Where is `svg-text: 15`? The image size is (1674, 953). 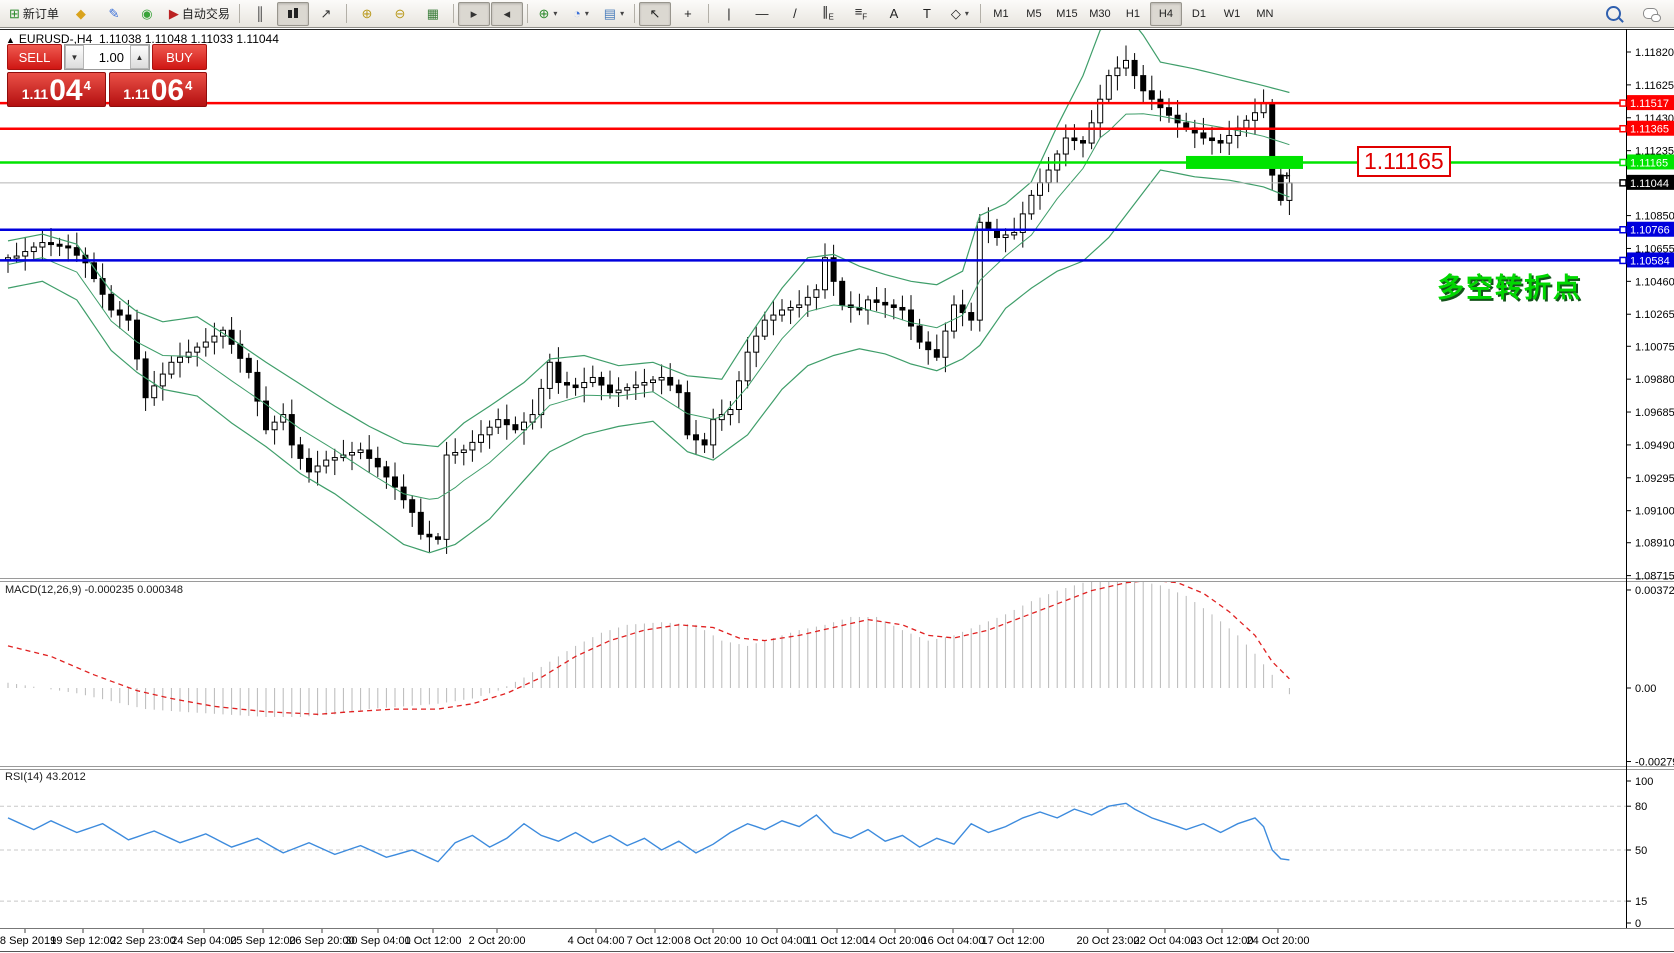
svg-text: 15 is located at coordinates (1641, 902).